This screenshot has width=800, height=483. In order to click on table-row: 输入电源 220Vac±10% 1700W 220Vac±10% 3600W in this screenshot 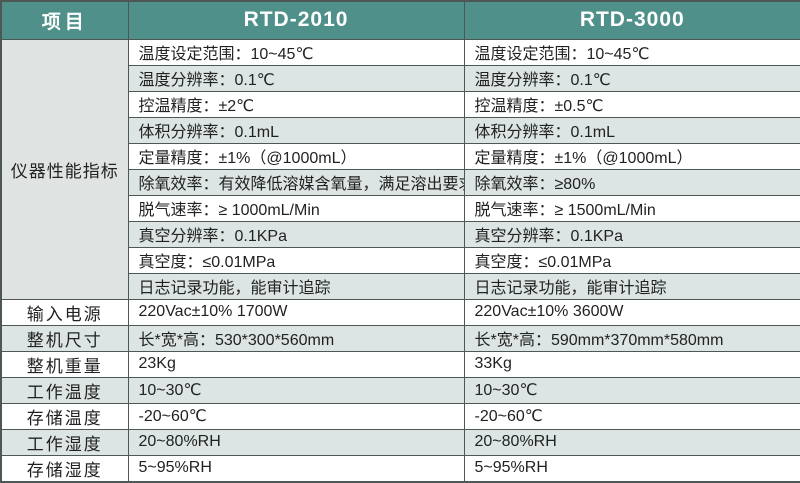, I will do `click(400, 312)`.